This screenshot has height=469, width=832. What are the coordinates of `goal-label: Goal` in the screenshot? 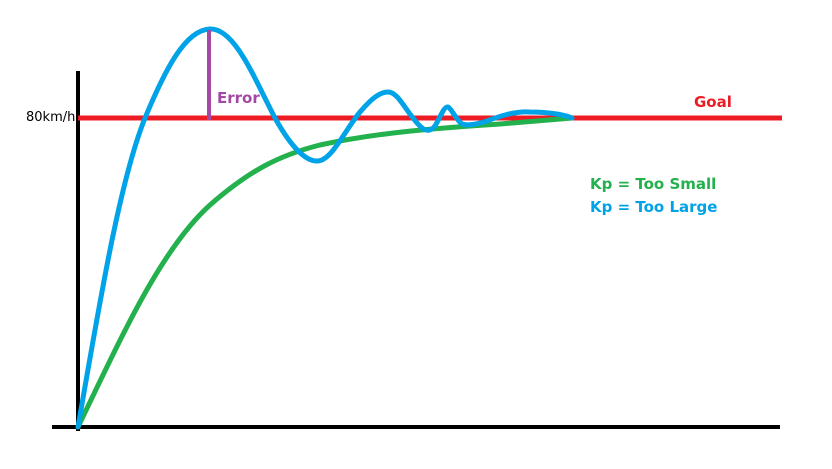 It's located at (713, 102).